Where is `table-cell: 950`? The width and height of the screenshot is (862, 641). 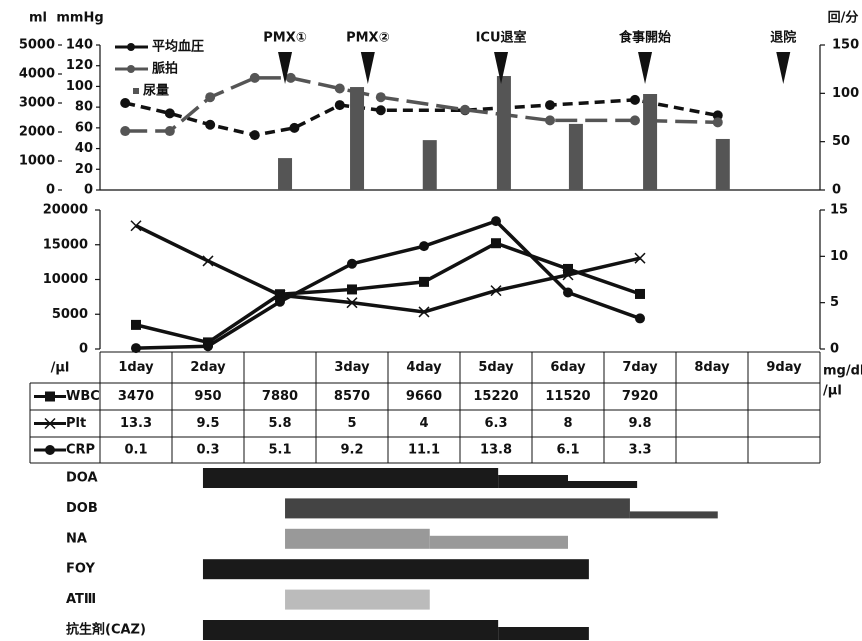
table-cell: 950 is located at coordinates (207, 396).